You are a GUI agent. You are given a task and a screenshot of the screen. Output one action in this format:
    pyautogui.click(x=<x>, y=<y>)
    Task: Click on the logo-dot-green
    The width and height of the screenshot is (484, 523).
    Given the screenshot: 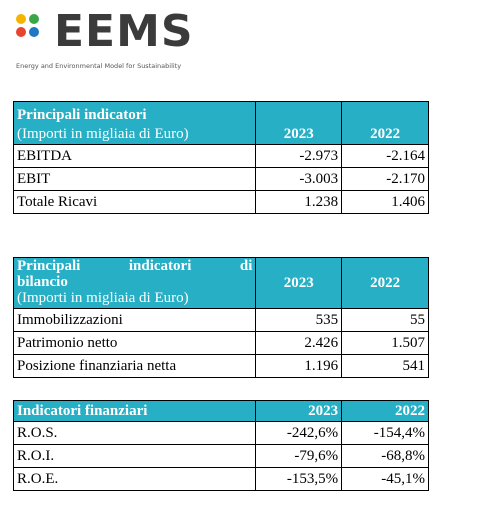 What is the action you would take?
    pyautogui.click(x=34, y=19)
    